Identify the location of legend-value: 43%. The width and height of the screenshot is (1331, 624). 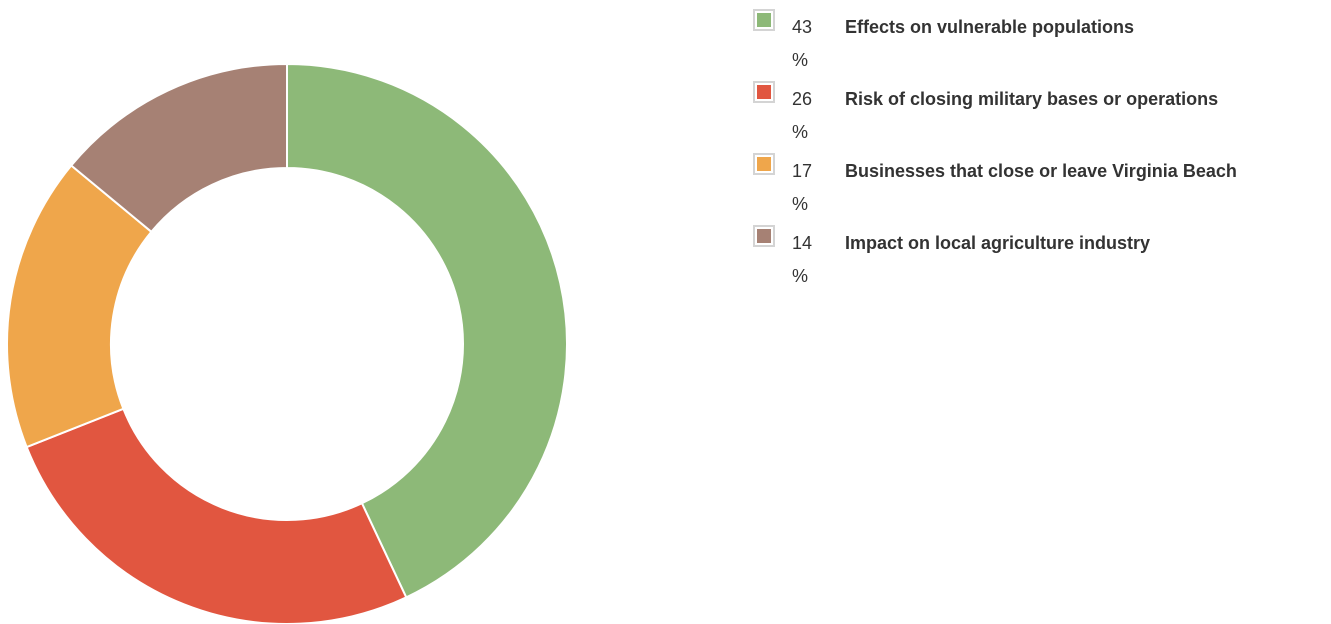
(802, 43).